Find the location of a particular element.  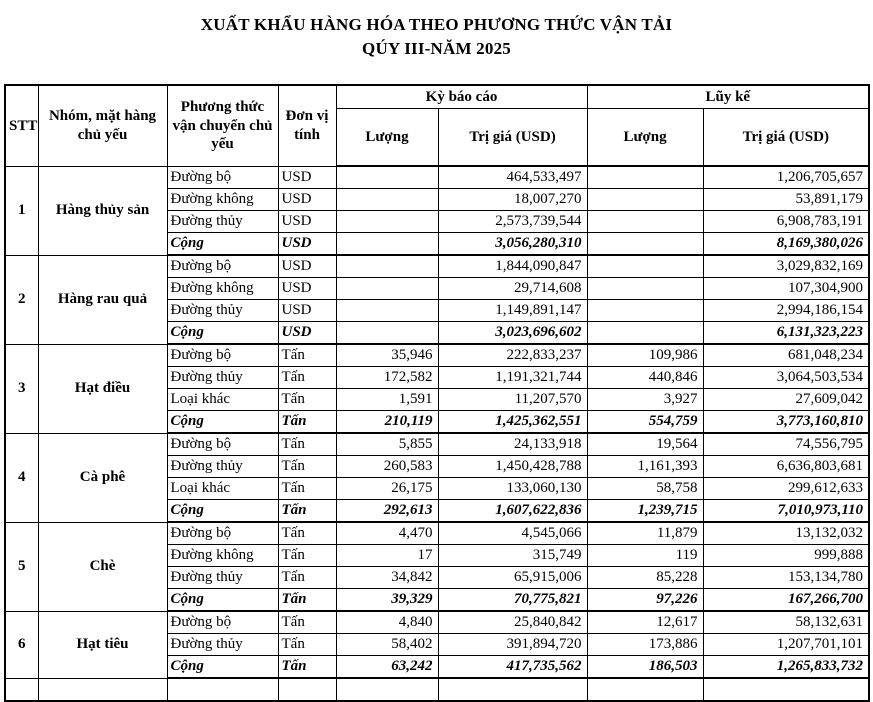

group-name: Hạt tiêu is located at coordinates (102, 644).